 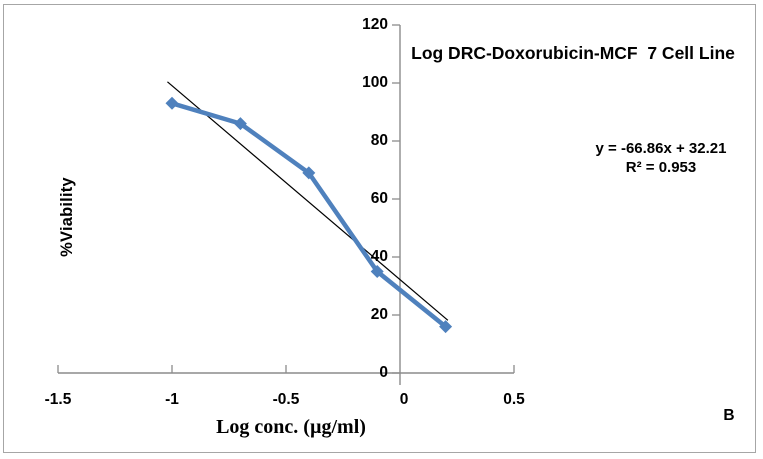 What do you see at coordinates (172, 399) in the screenshot?
I see `x-tick-label: -1` at bounding box center [172, 399].